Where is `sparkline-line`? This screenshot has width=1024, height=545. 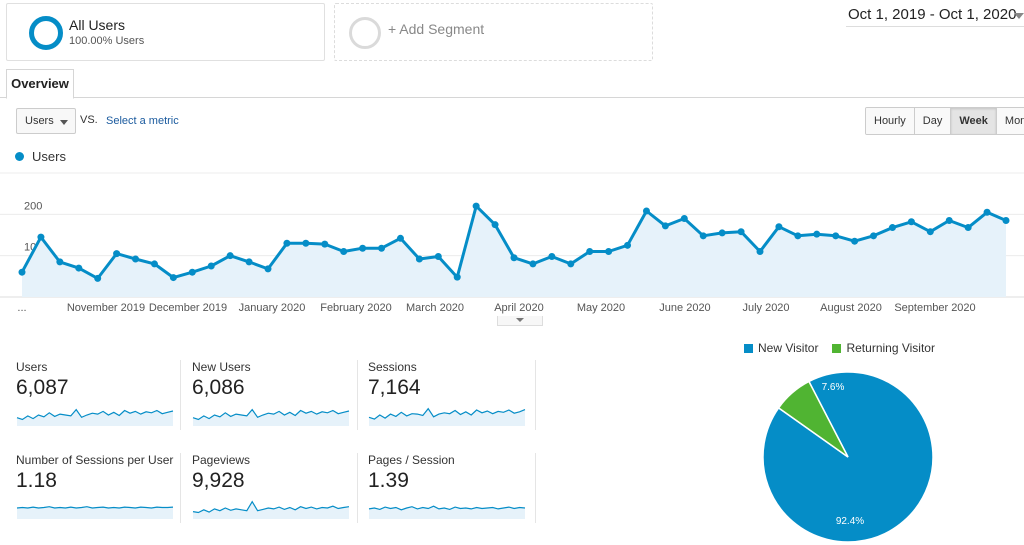 sparkline-line is located at coordinates (271, 414).